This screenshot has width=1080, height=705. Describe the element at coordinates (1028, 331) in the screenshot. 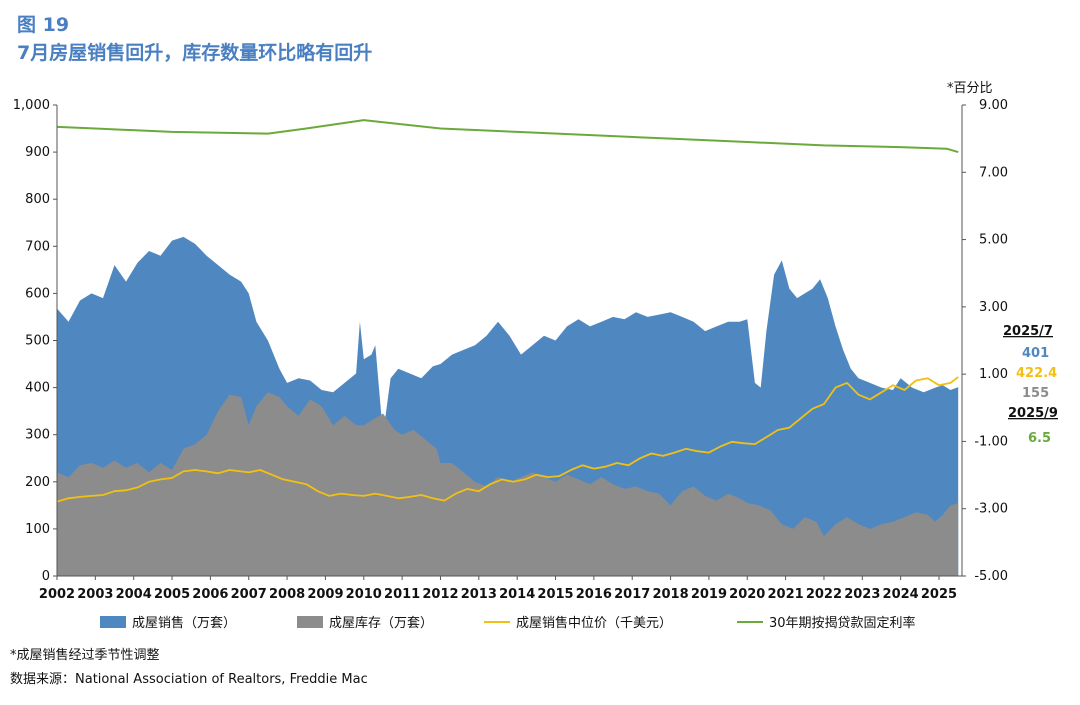

I see `annotation-date-2025-7: 2025/7` at that location.